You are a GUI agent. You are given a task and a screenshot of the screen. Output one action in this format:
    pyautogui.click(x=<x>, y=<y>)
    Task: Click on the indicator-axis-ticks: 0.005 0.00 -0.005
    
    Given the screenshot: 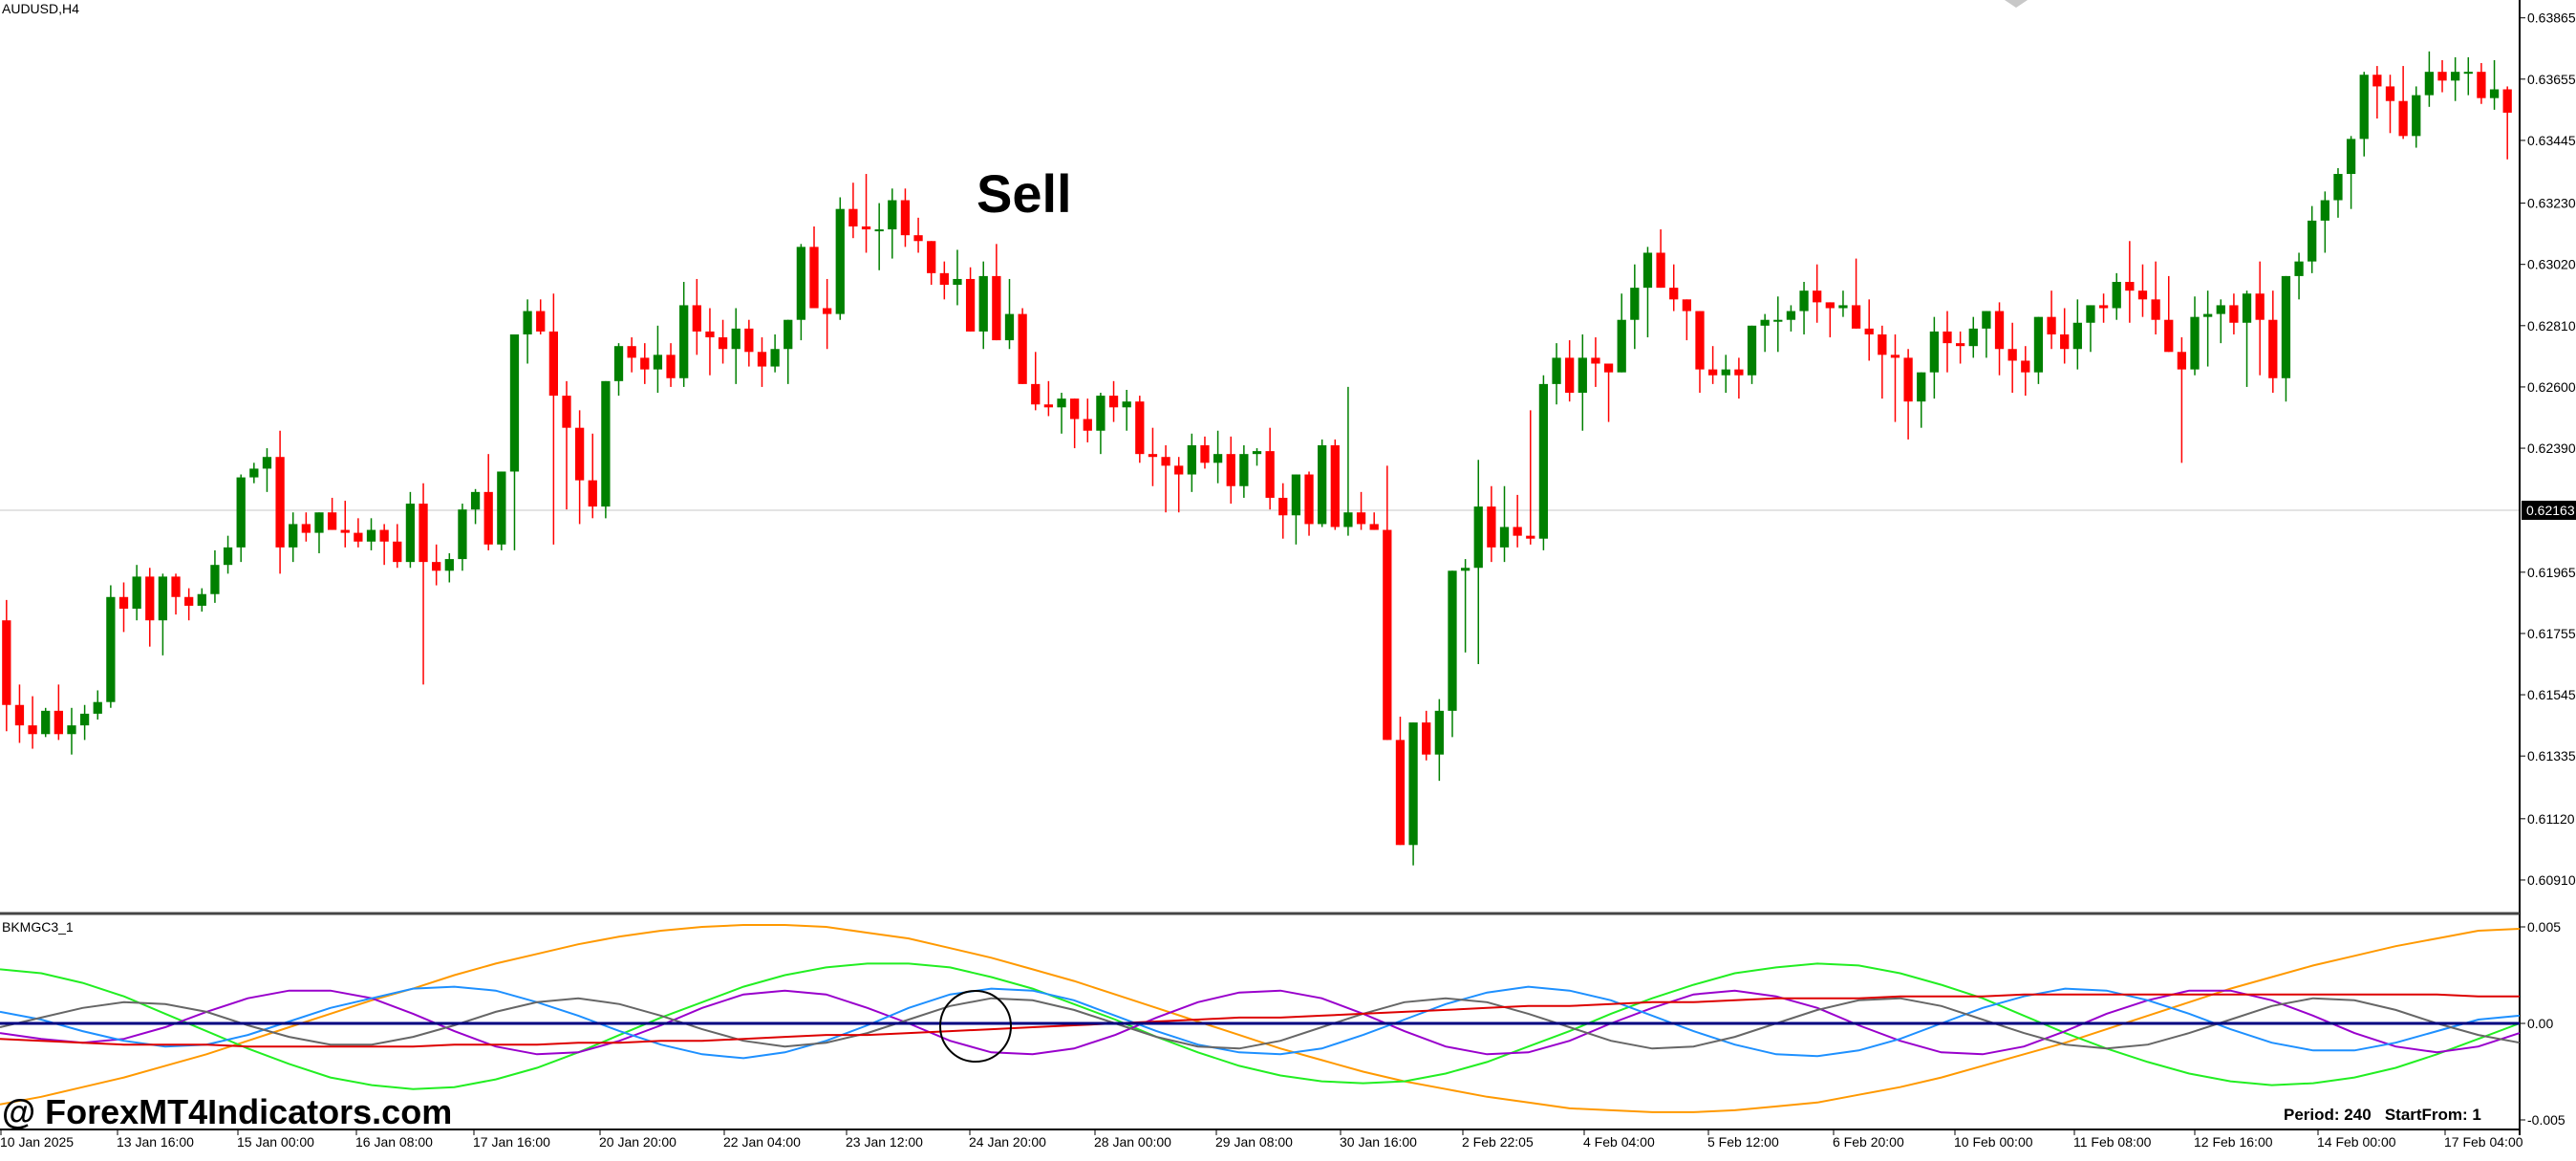 What is the action you would take?
    pyautogui.click(x=2542, y=1024)
    